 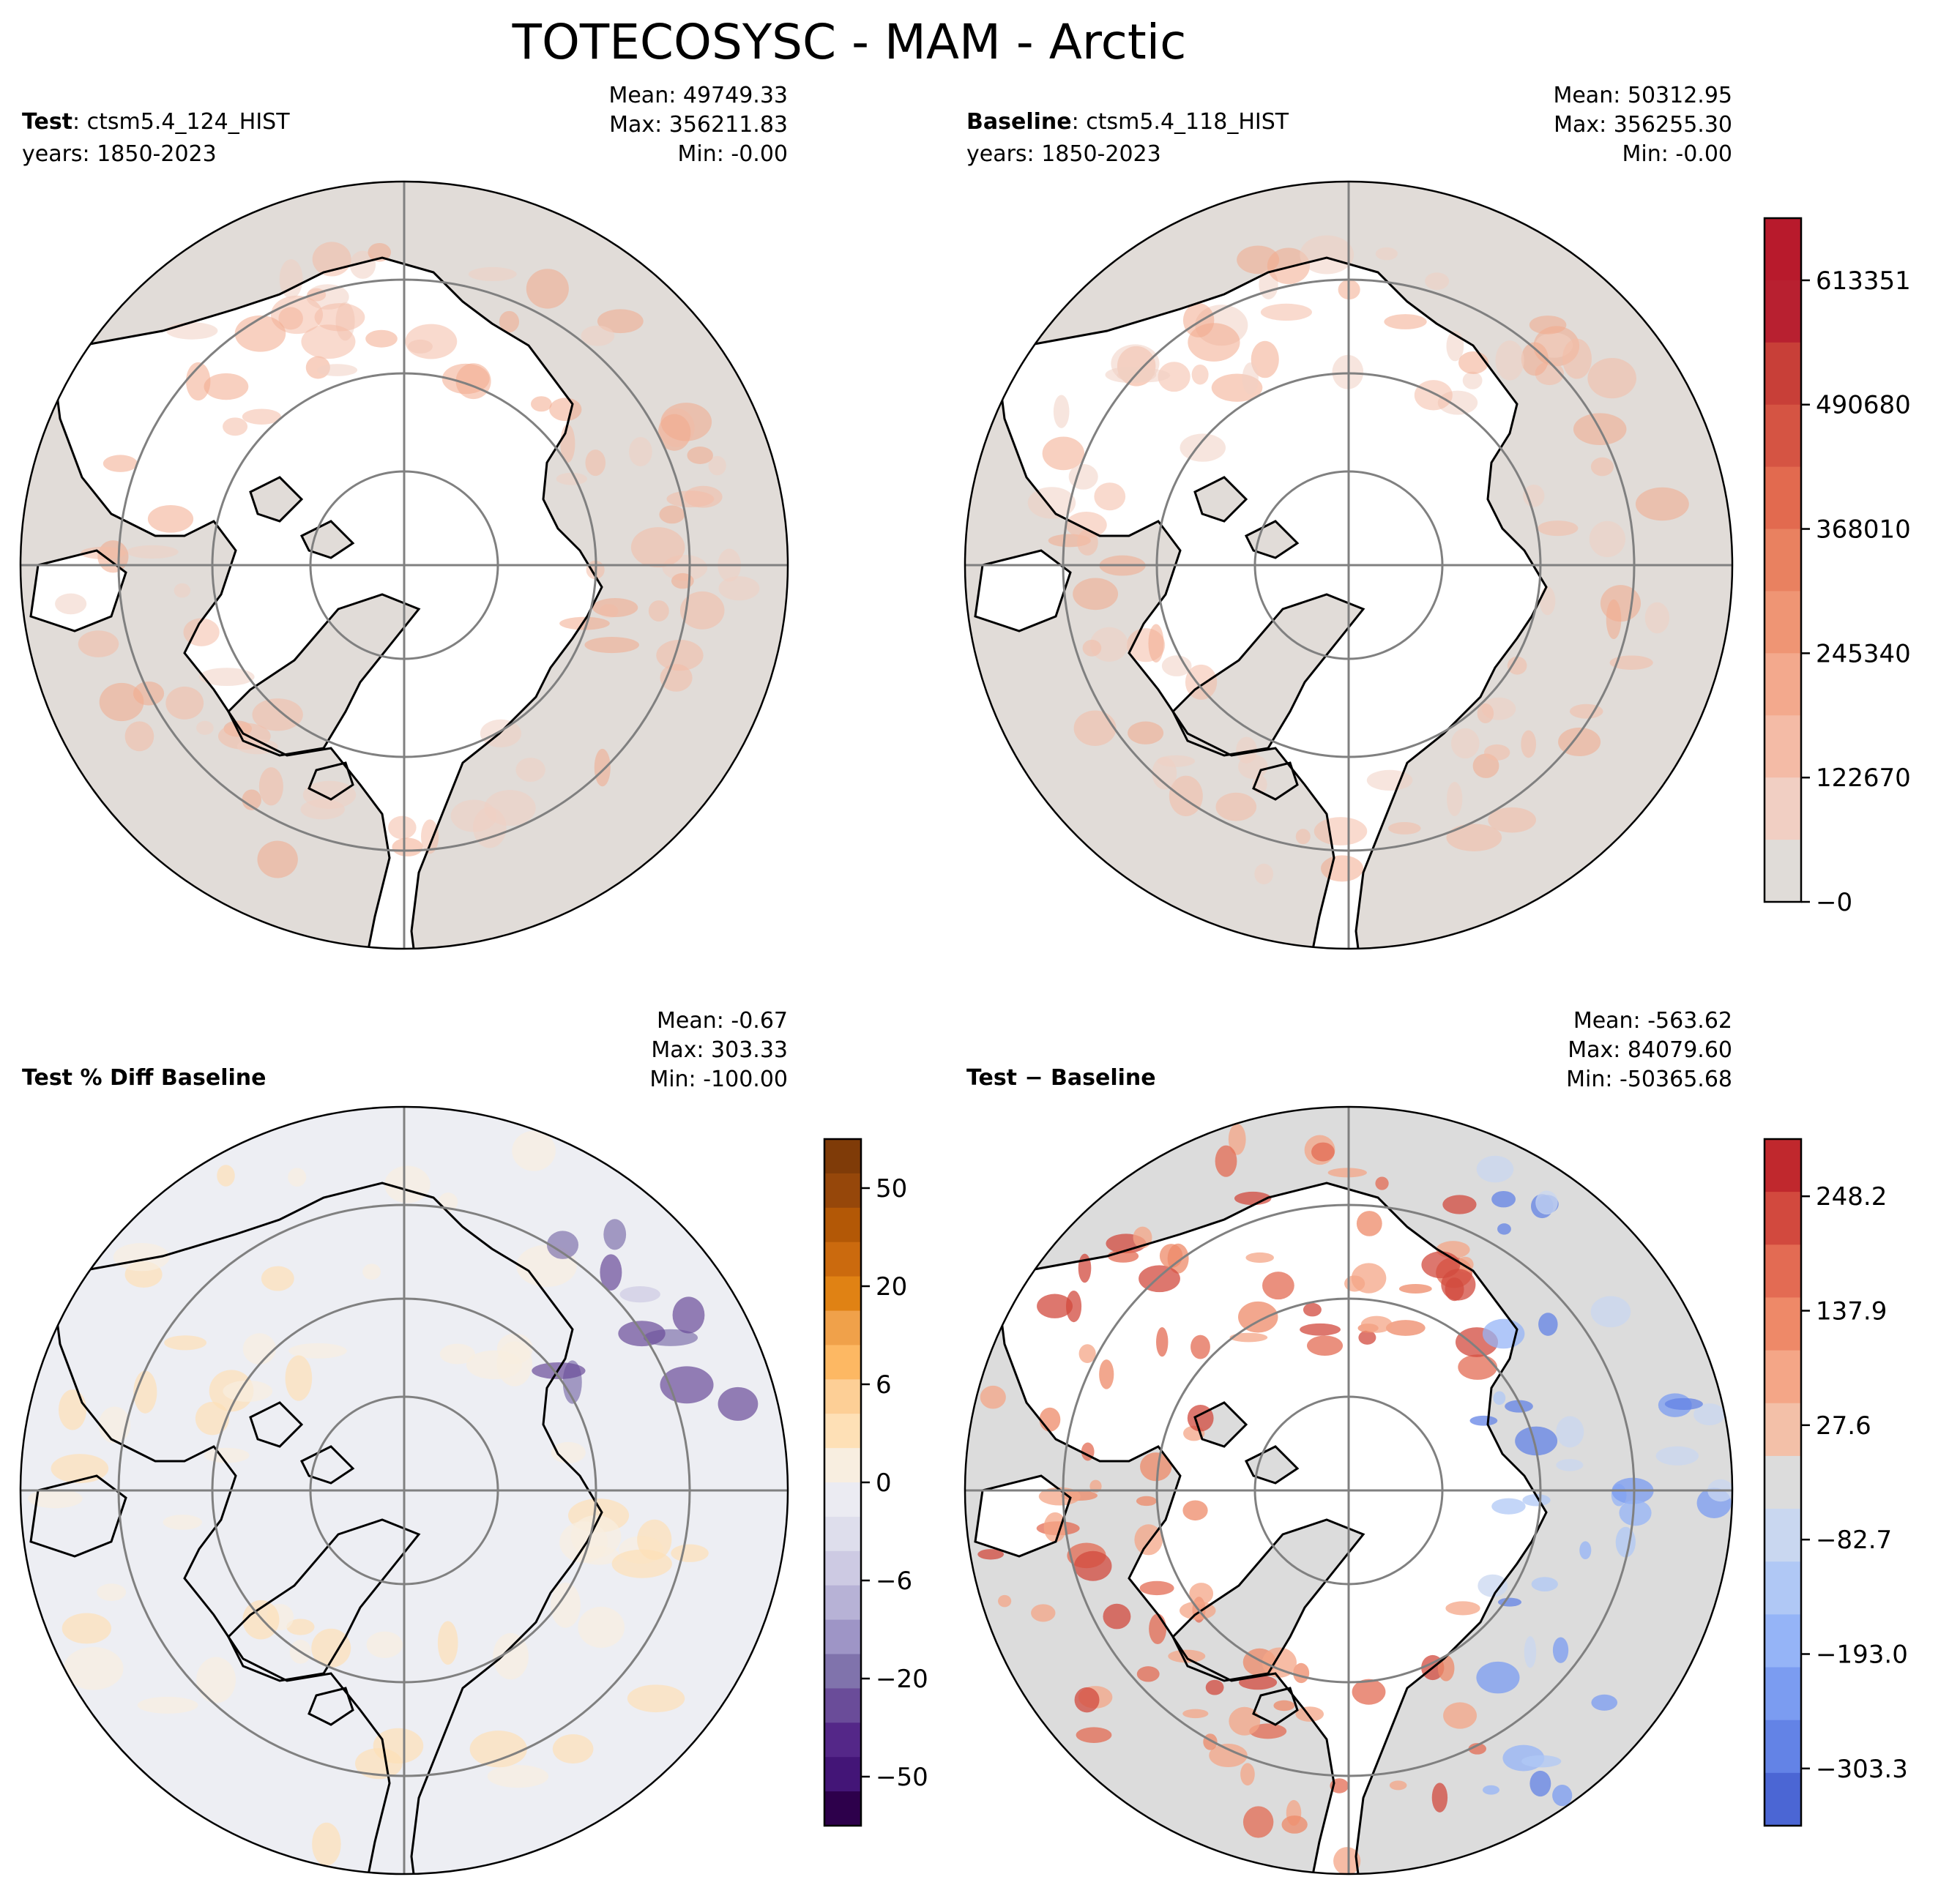 What do you see at coordinates (894, 1581) in the screenshot?
I see `colorbar-tick-label: −6` at bounding box center [894, 1581].